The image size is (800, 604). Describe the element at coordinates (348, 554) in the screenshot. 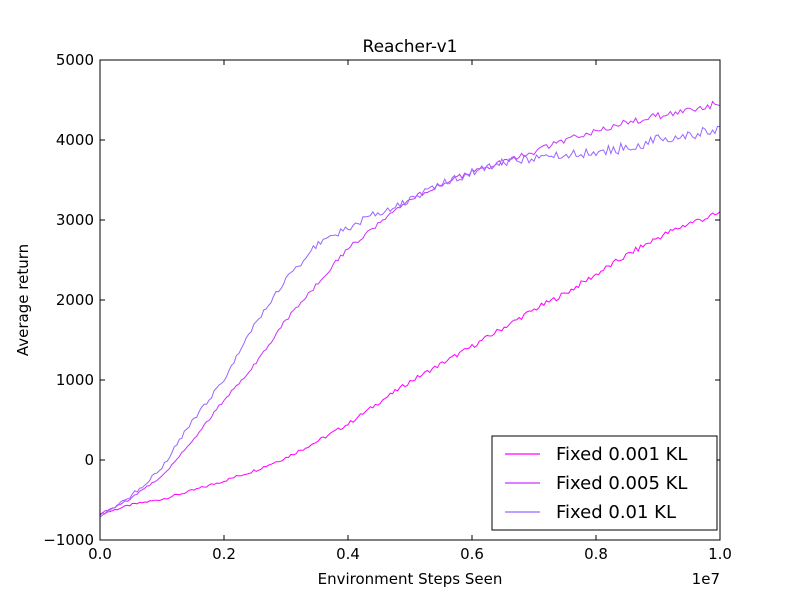

I see `x-tick-label: 0.4` at that location.